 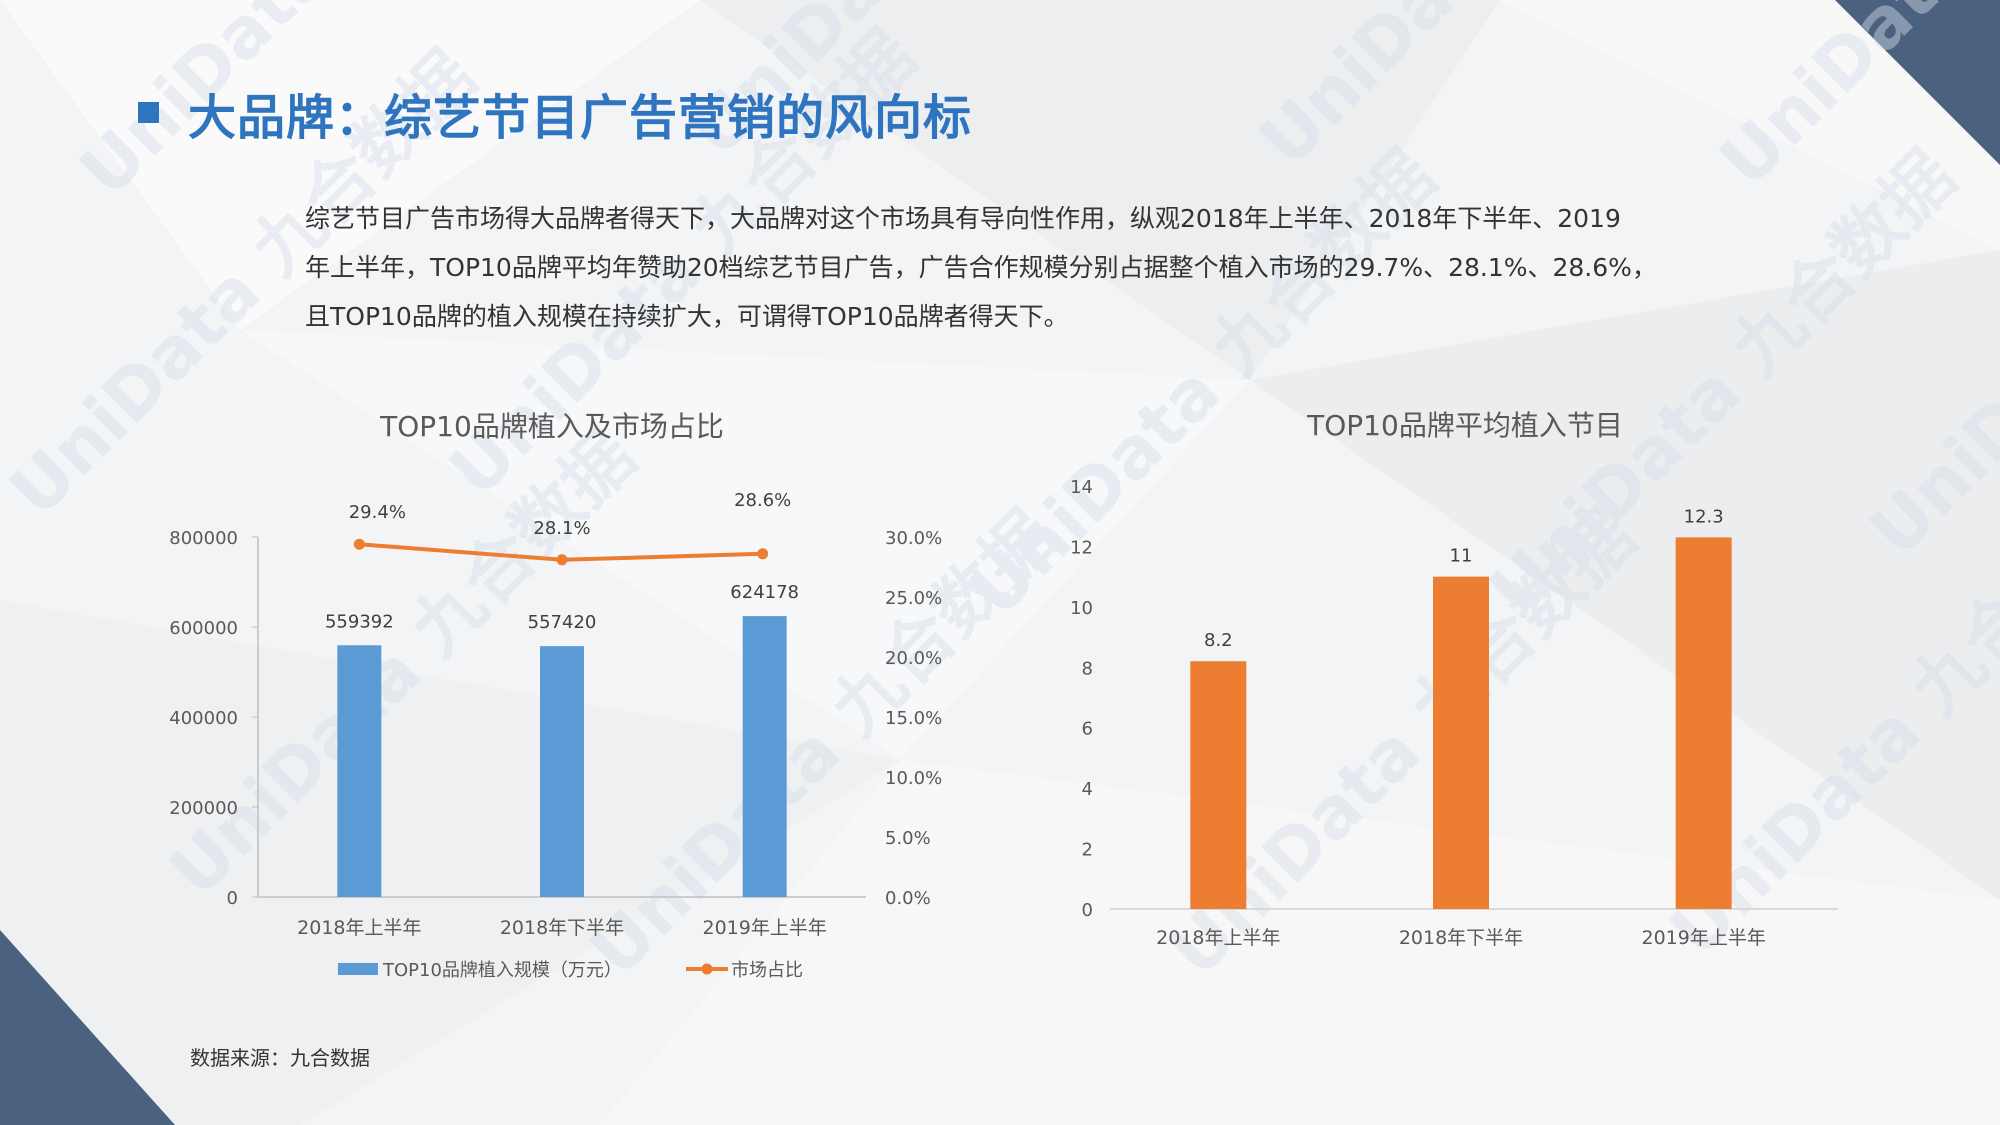 What do you see at coordinates (913, 658) in the screenshot?
I see `chart1-y-right-tick: 20.0%` at bounding box center [913, 658].